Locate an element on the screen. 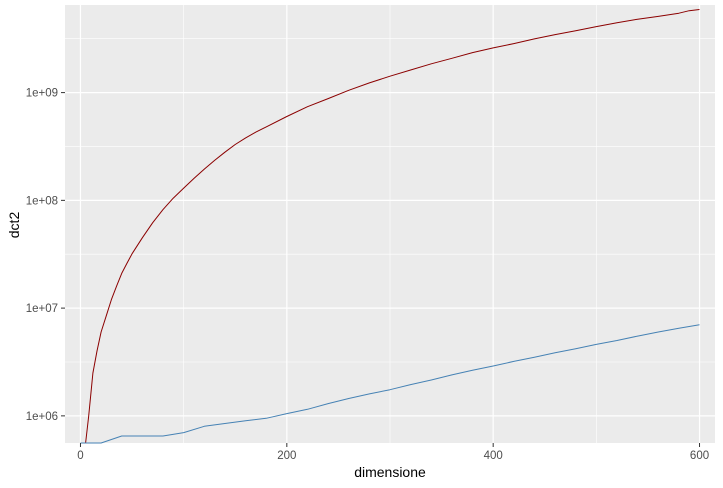  y-tick-label: 1e+08 is located at coordinates (42, 201).